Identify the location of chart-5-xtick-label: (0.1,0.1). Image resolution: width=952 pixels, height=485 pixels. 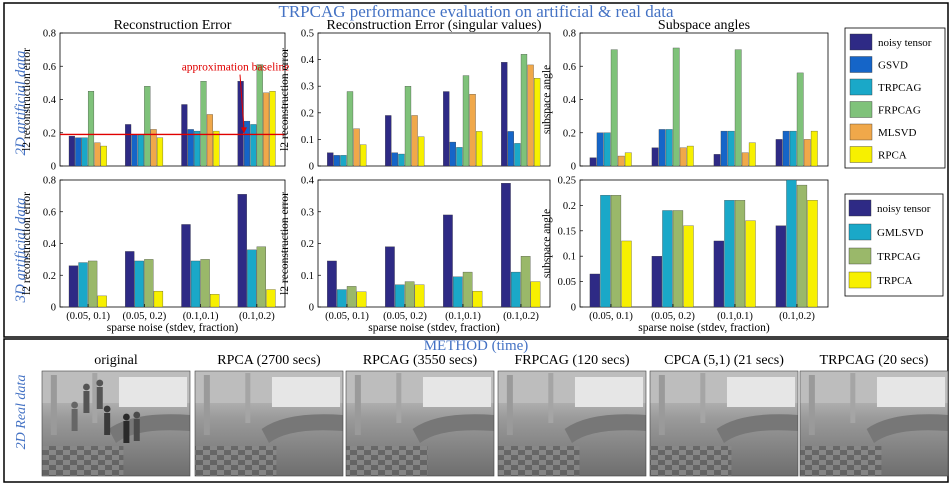
(463, 316).